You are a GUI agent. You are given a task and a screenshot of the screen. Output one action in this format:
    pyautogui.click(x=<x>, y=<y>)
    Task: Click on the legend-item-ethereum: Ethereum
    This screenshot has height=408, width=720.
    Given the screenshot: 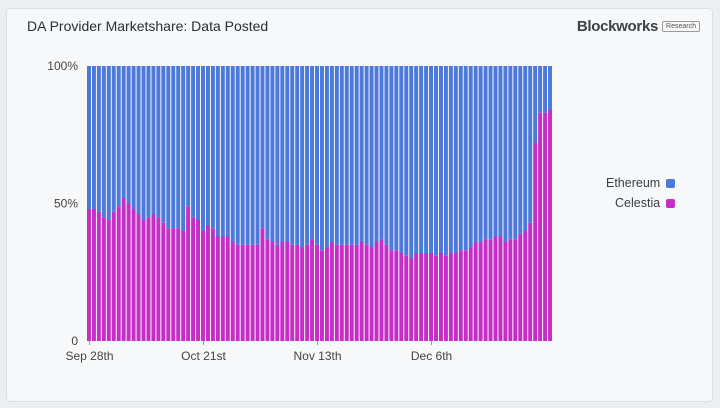 What is the action you would take?
    pyautogui.click(x=641, y=183)
    